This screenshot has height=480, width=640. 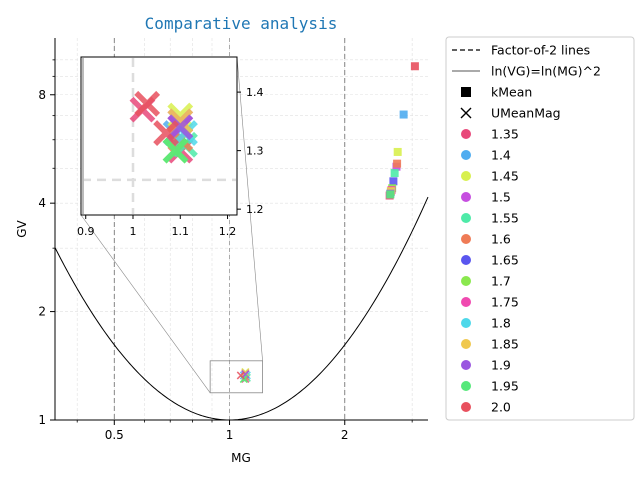 I want to click on legend-swatch-1.65, so click(x=466, y=260).